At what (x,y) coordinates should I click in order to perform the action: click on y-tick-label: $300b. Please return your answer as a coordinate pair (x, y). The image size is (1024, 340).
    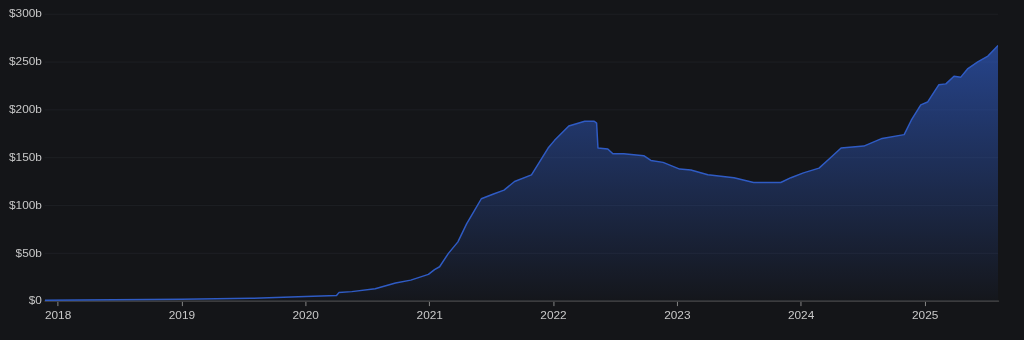
    Looking at the image, I should click on (26, 13).